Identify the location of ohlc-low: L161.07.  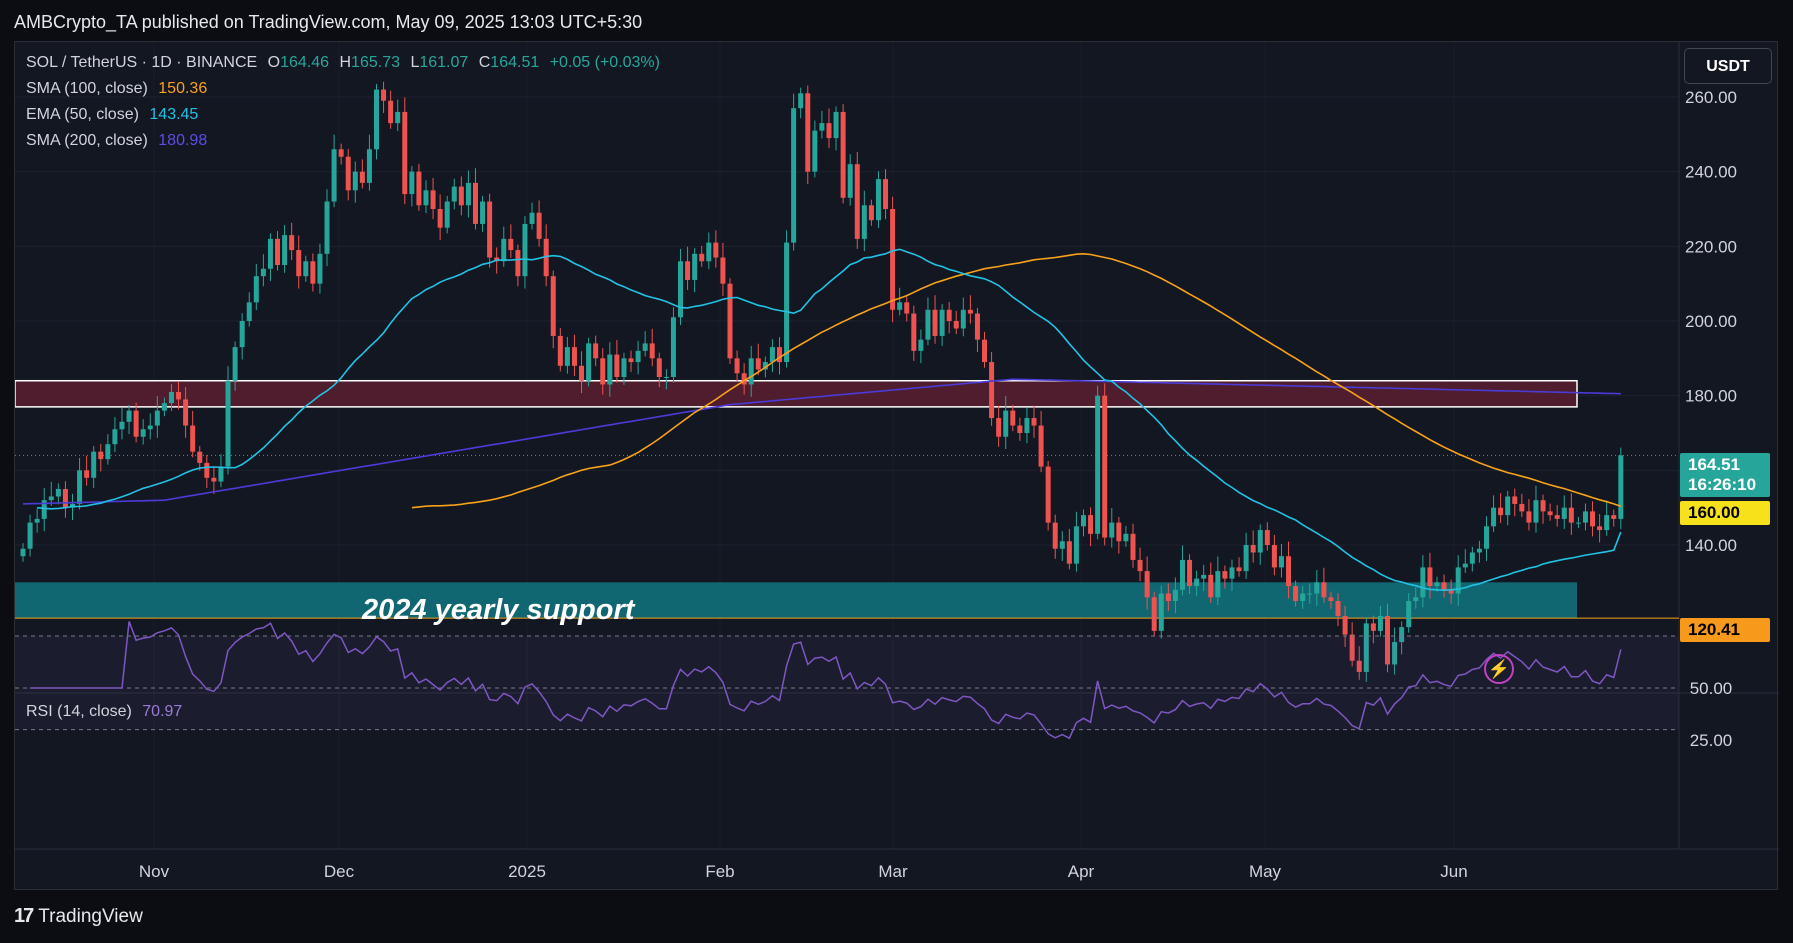
(439, 62).